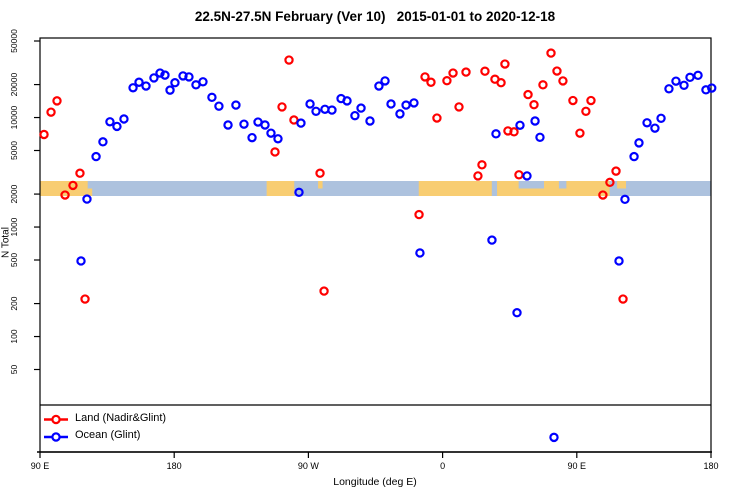 This screenshot has width=750, height=500. Describe the element at coordinates (14, 303) in the screenshot. I see `y-tick-label: 200` at that location.